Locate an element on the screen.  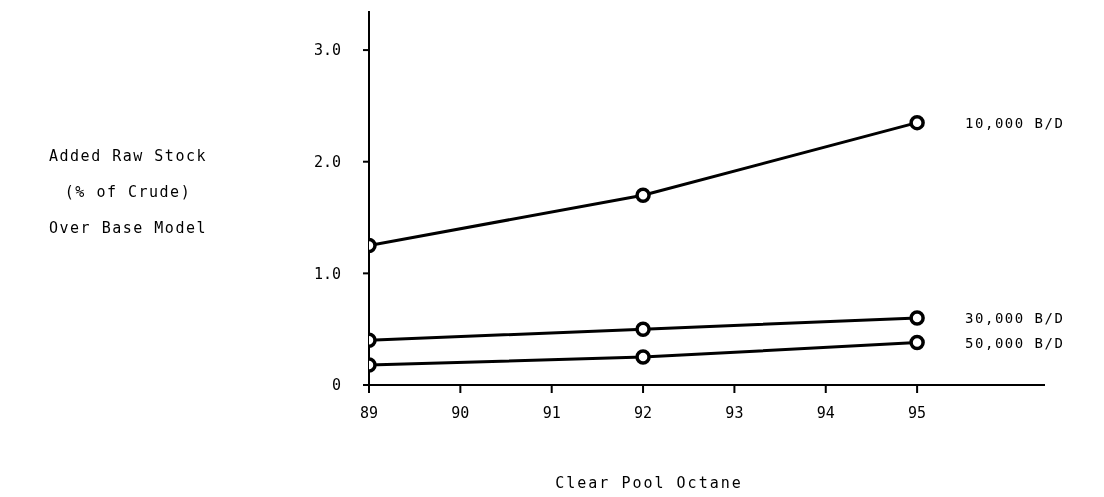
x-tick-label: 90 is located at coordinates (460, 412).